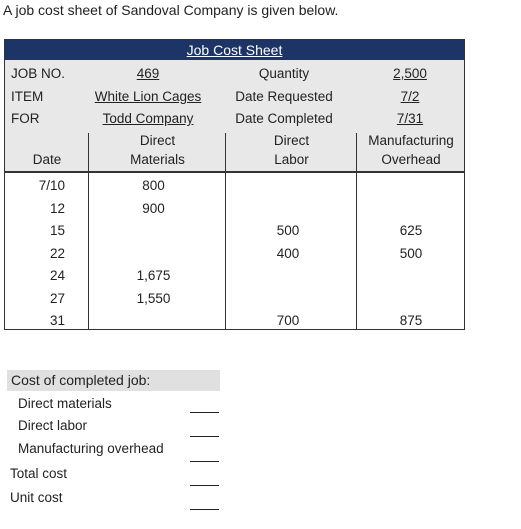 The width and height of the screenshot is (521, 529). What do you see at coordinates (39, 473) in the screenshot?
I see `summary-total-cost-label: Total cost` at bounding box center [39, 473].